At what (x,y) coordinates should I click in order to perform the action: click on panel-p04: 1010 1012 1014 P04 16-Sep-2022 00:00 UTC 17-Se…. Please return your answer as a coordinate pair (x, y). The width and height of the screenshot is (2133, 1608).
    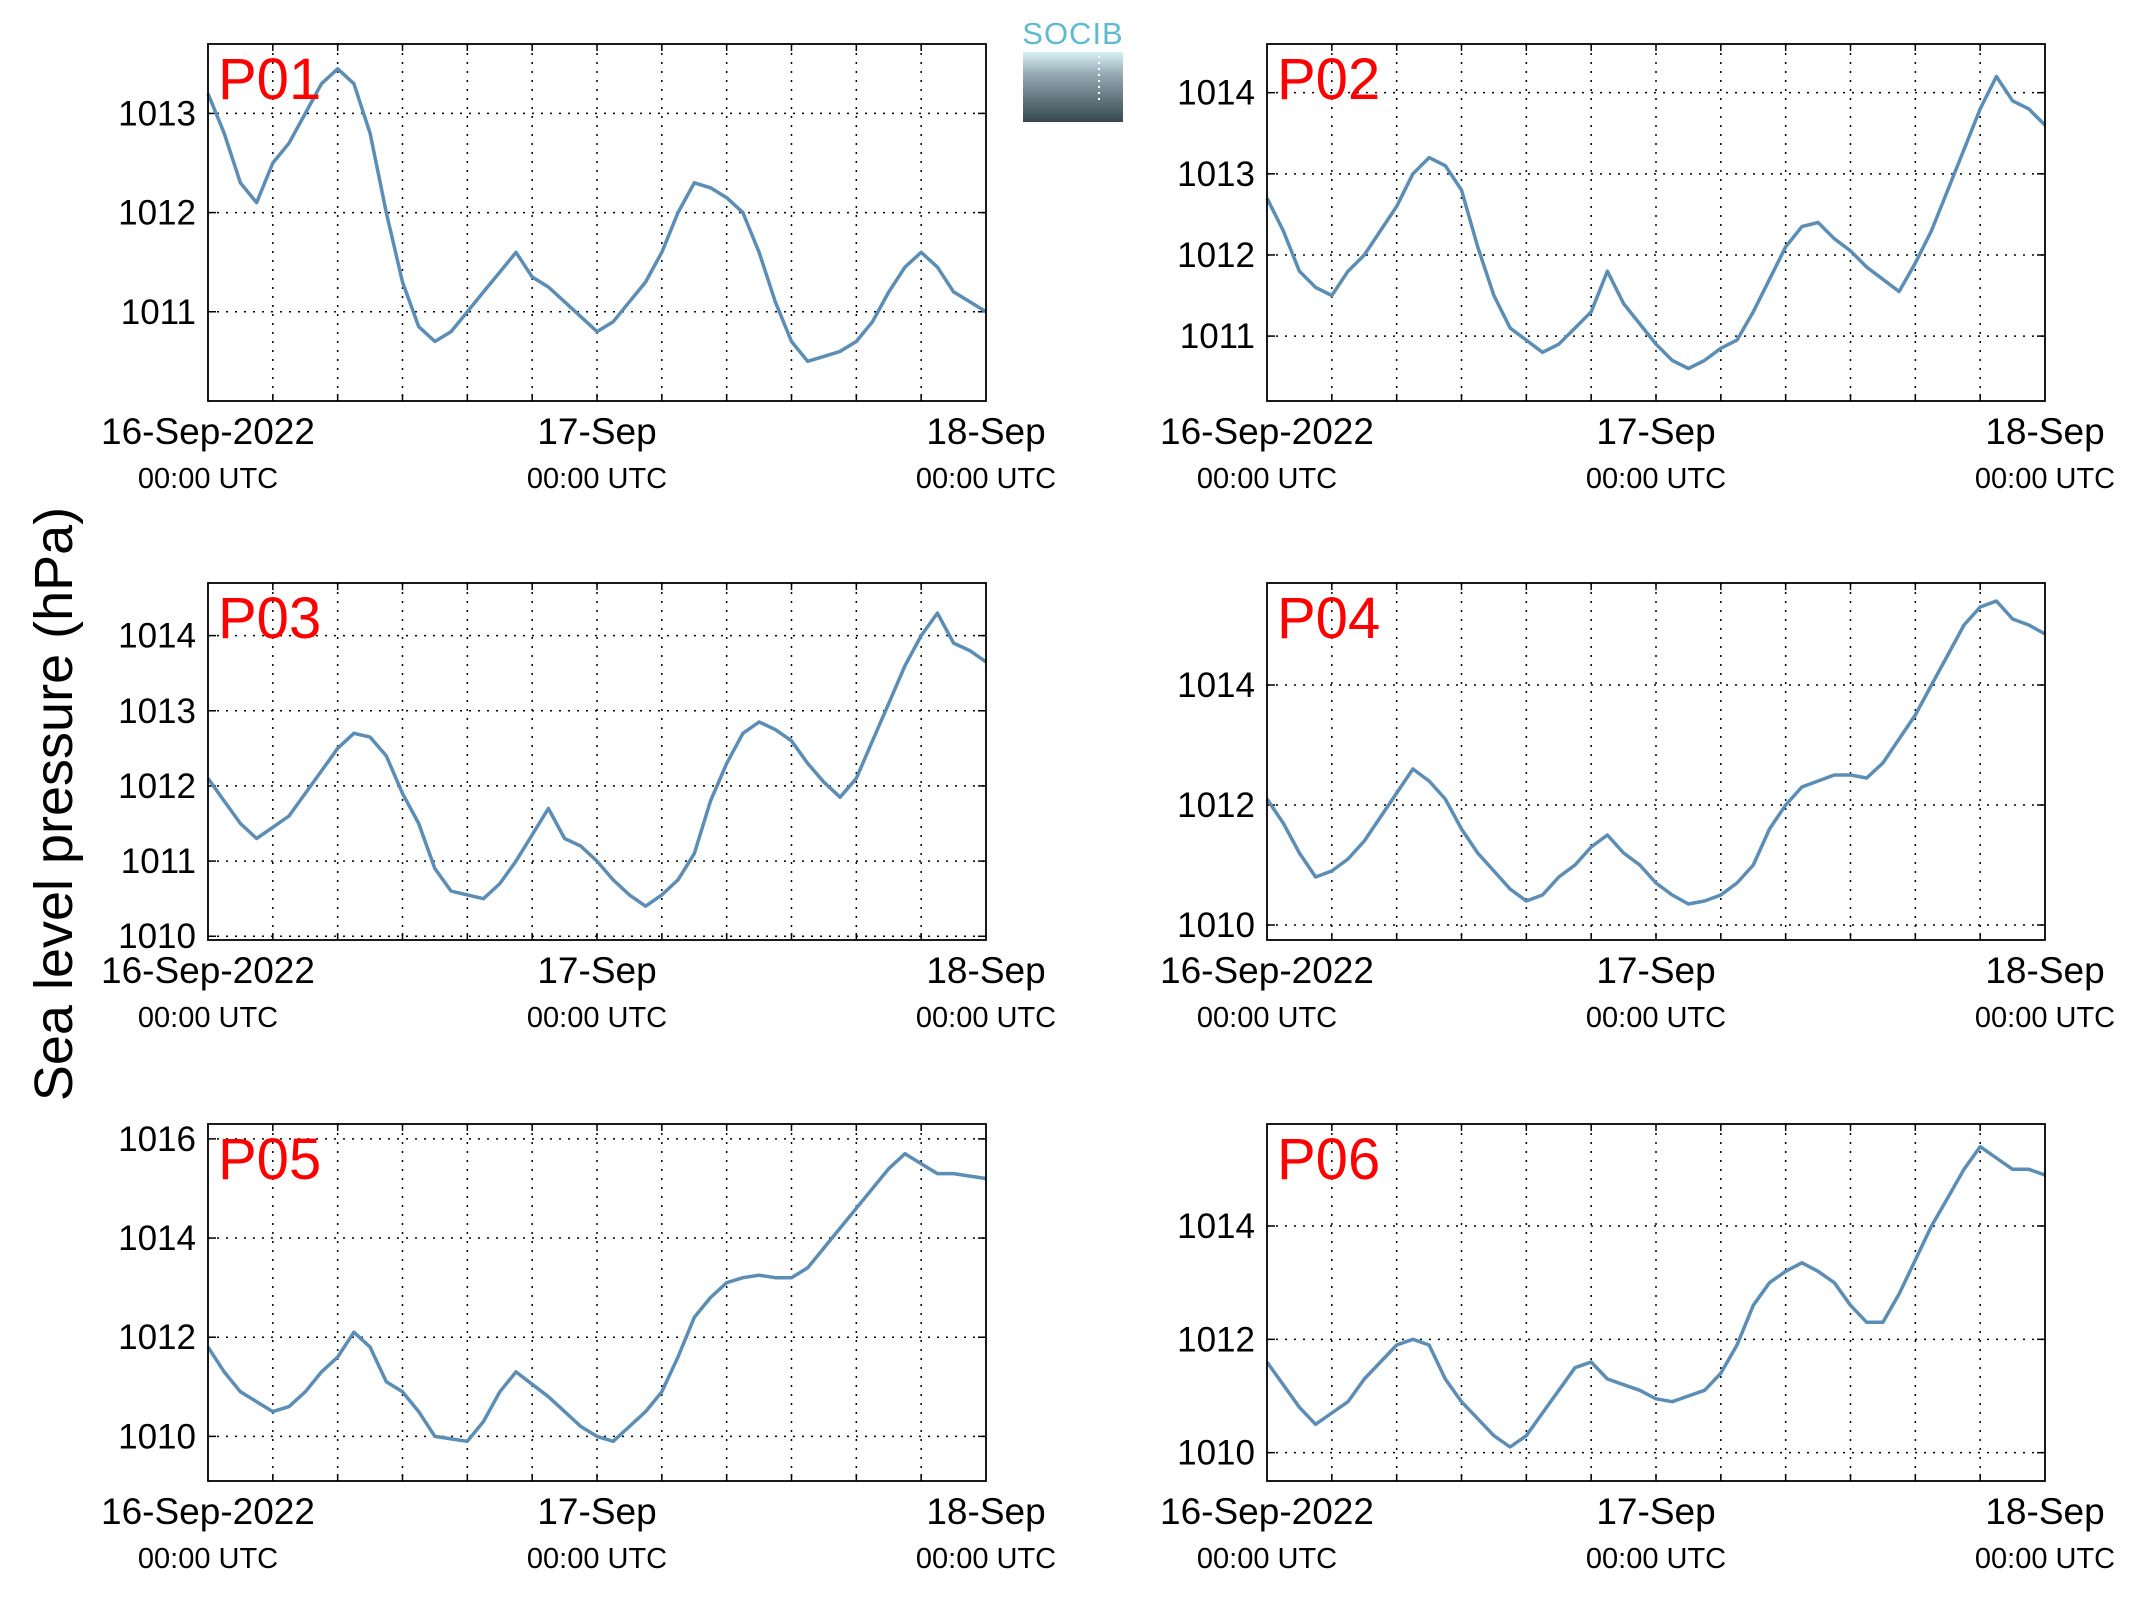
    Looking at the image, I should click on (1637, 808).